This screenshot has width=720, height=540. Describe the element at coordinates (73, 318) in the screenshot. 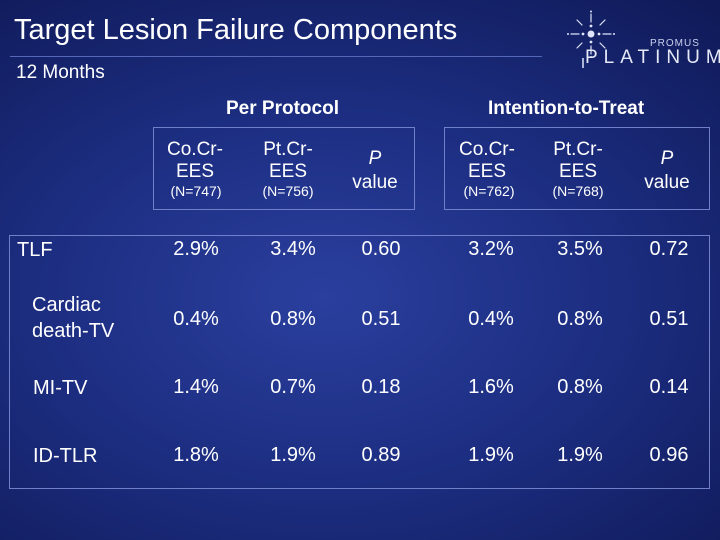

I see `row-label-cardiac-death: Cardiac death-TV` at that location.